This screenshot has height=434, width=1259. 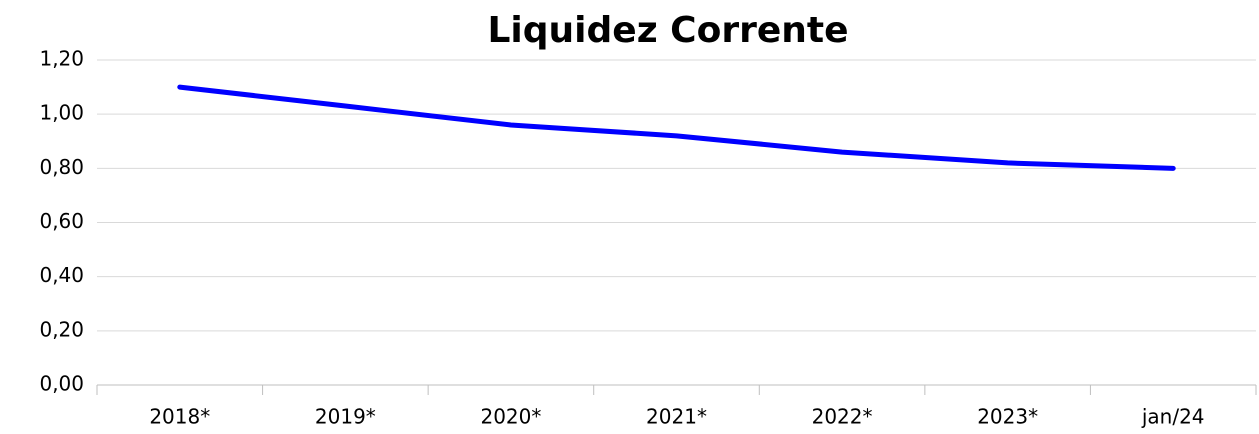 What do you see at coordinates (1007, 417) in the screenshot?
I see `x-tick-label: 2023*` at bounding box center [1007, 417].